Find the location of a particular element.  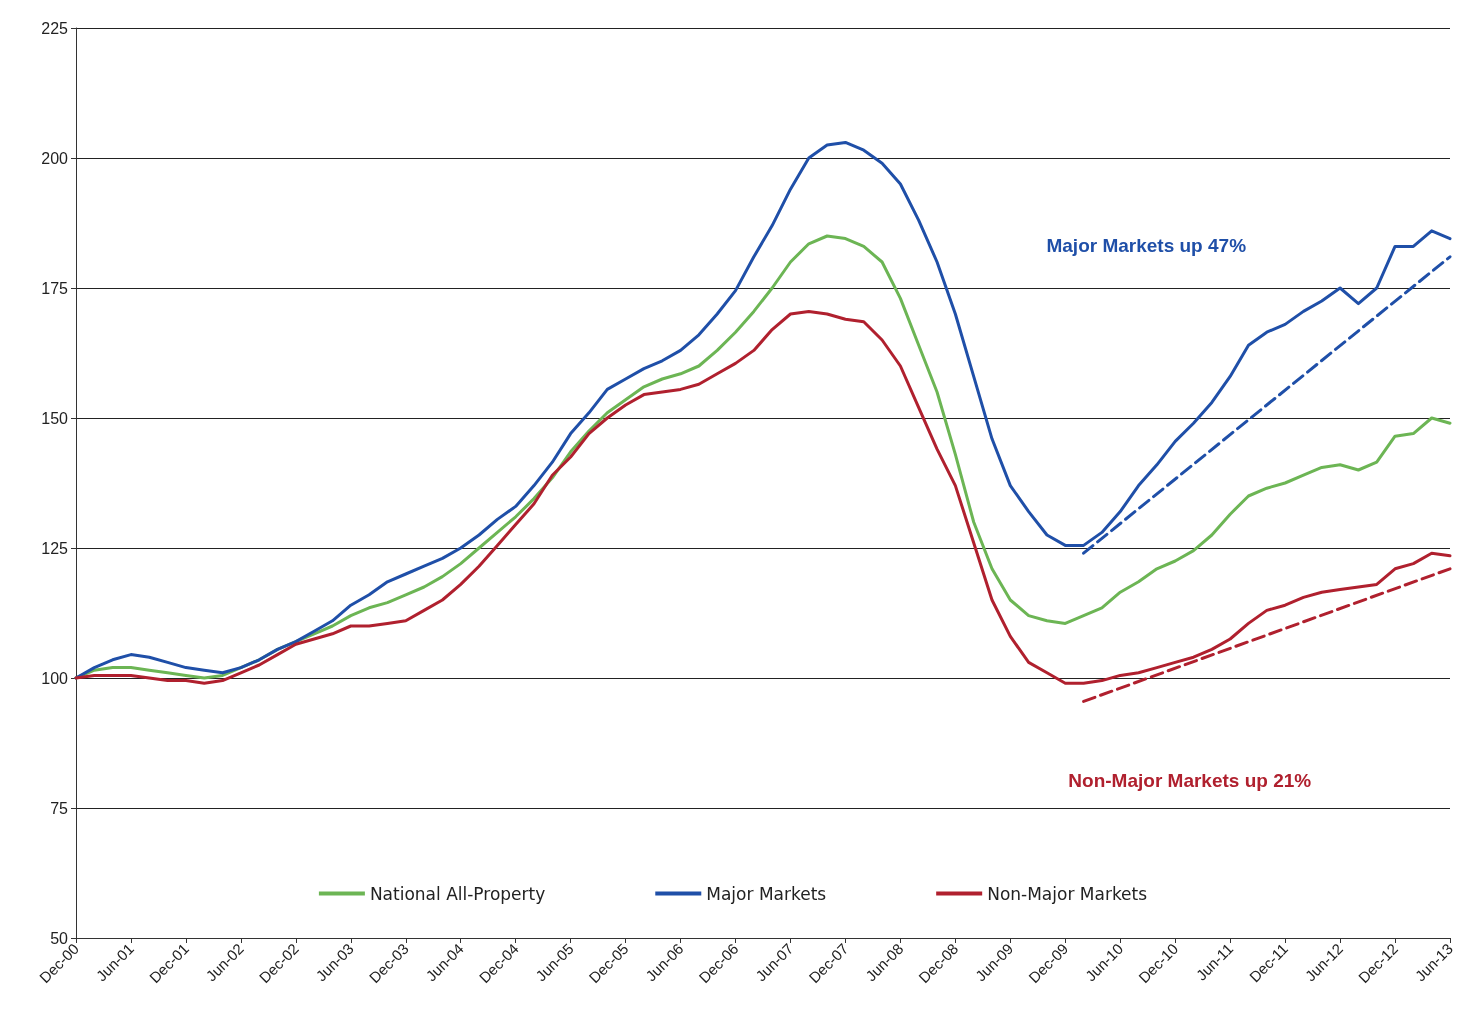

y-tick-label: 125 is located at coordinates (55, 548).